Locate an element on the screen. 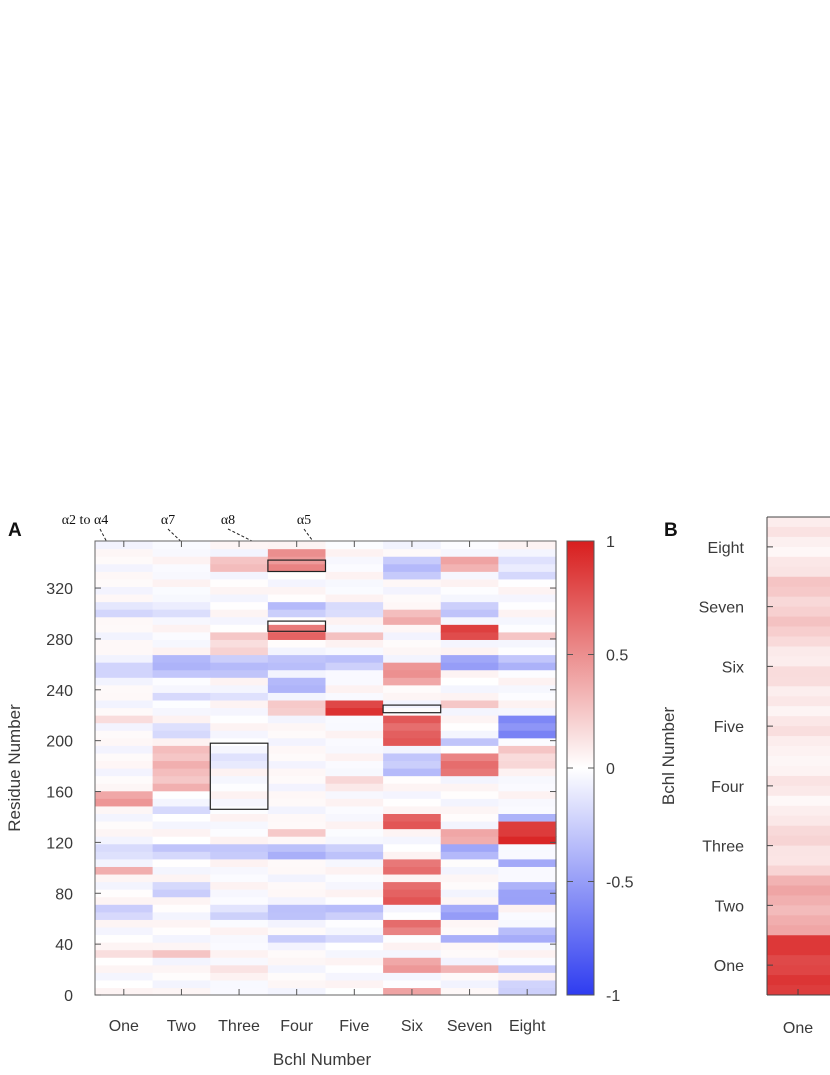 This screenshot has height=1075, width=830. colorbar-ticks: 1 0.5 0 -0.5 -1 is located at coordinates (600, 769).